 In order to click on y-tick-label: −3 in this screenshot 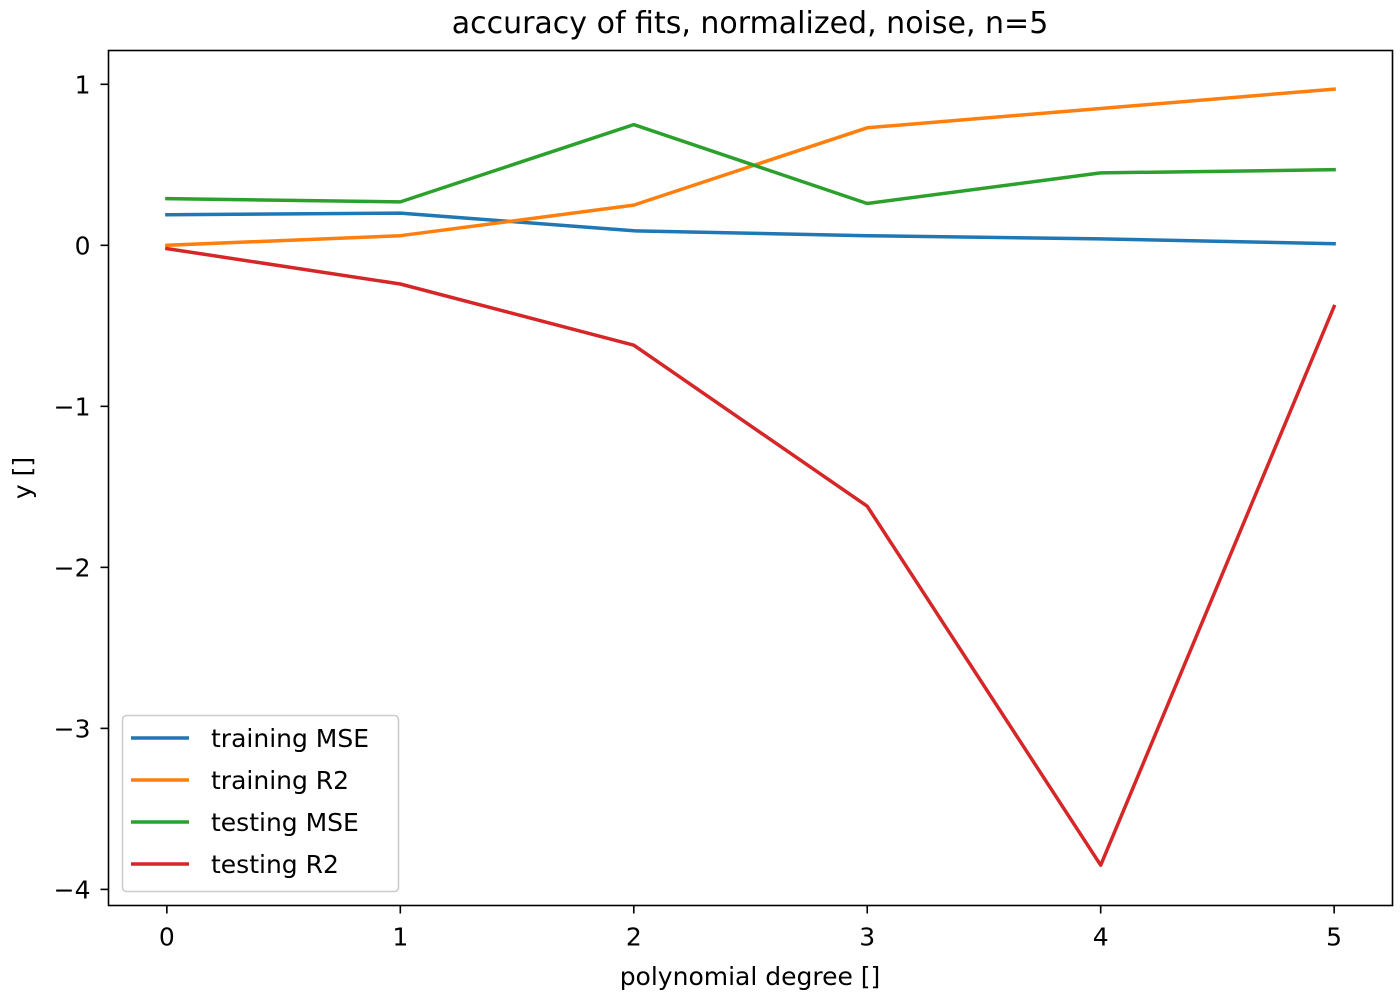, I will do `click(72, 728)`.